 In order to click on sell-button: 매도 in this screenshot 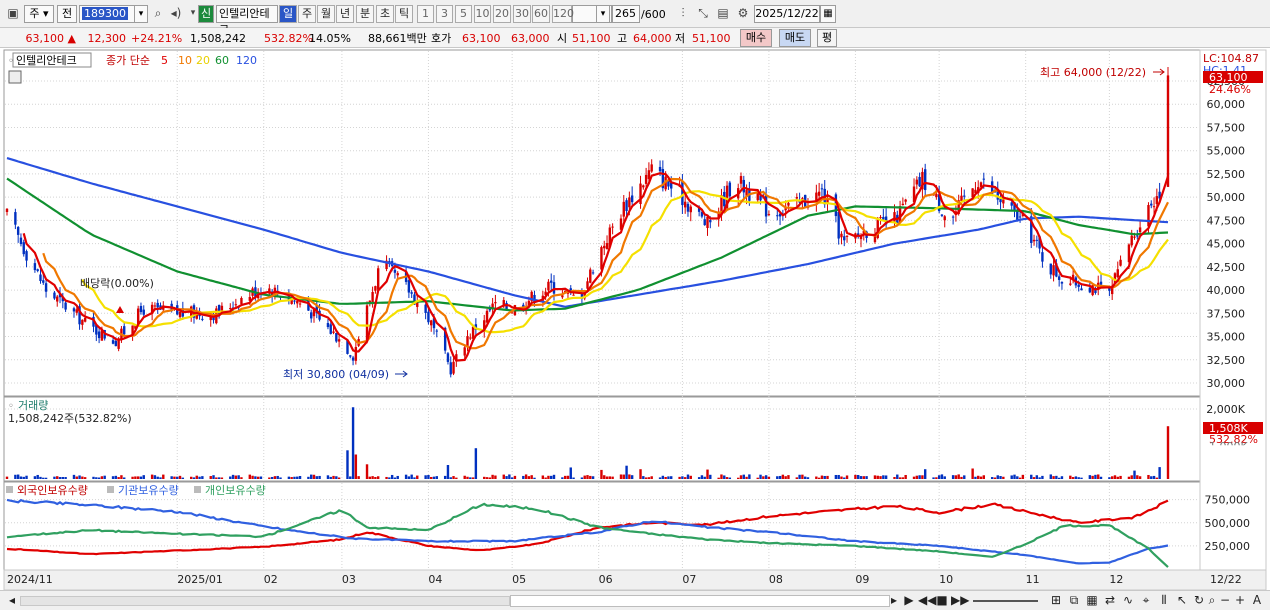, I will do `click(795, 38)`.